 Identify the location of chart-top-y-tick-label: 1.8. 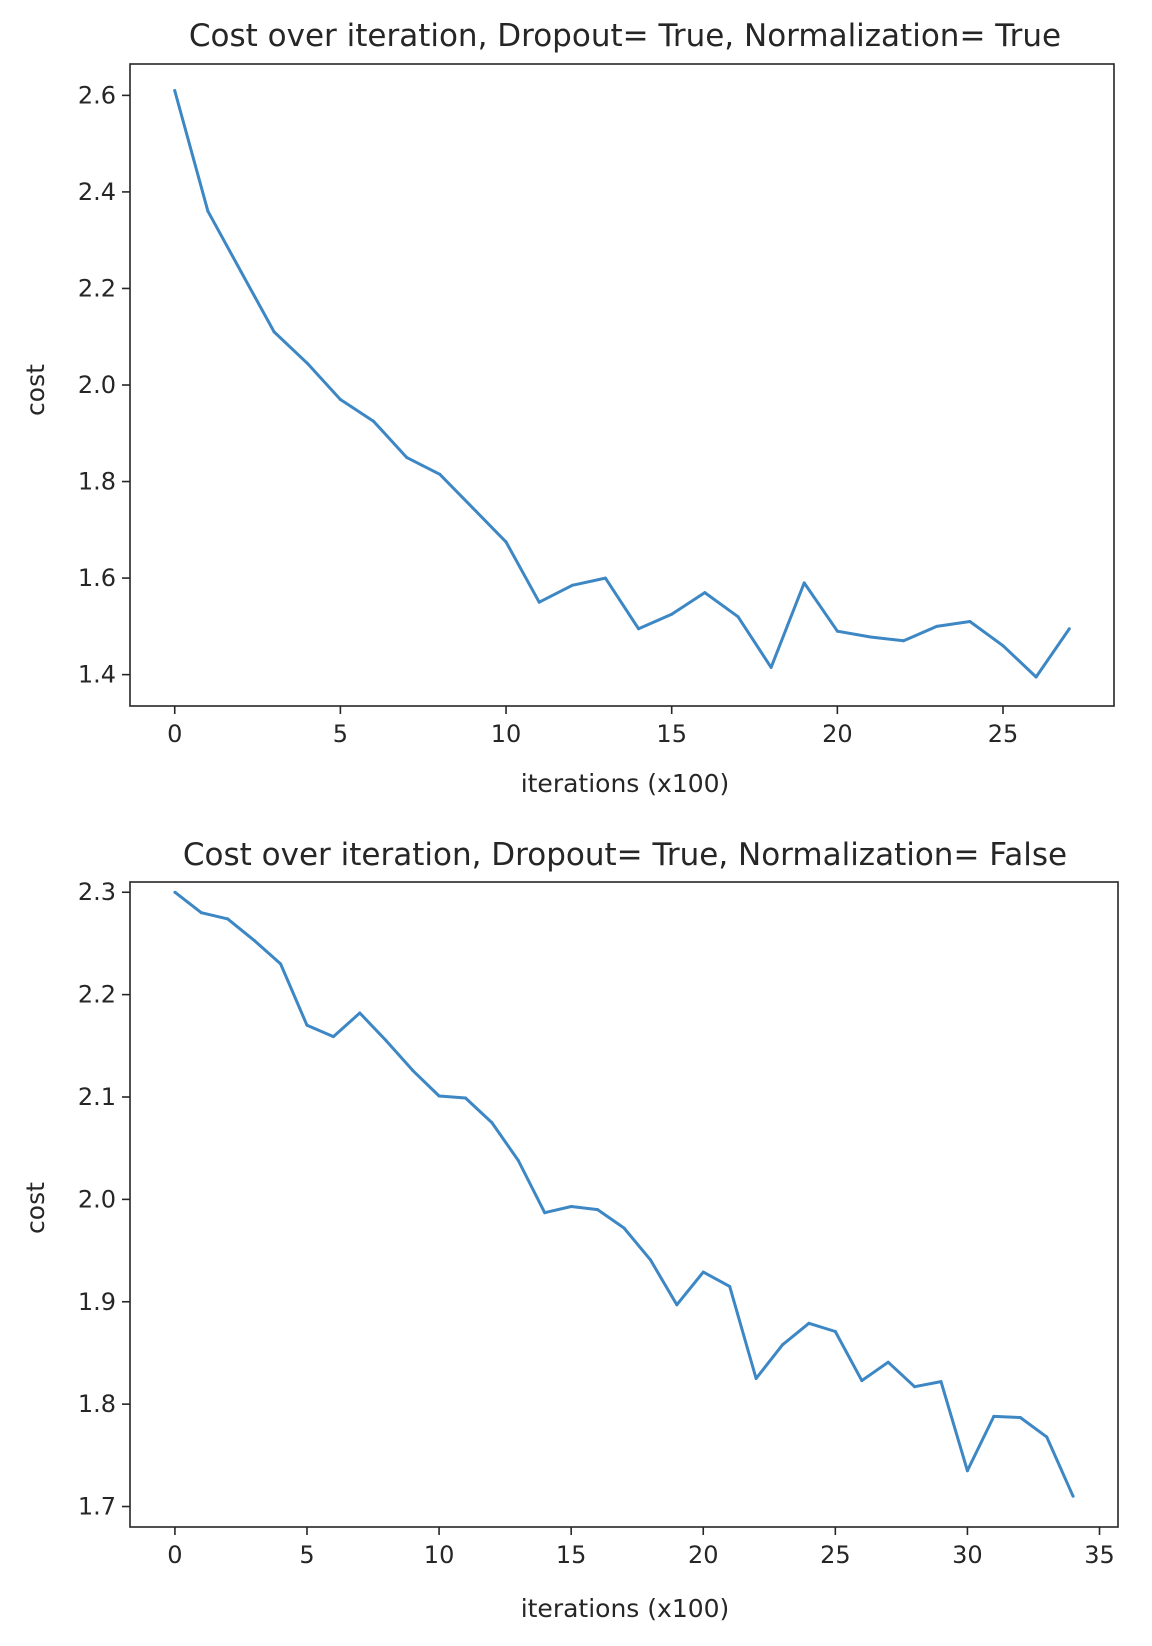
(97, 482).